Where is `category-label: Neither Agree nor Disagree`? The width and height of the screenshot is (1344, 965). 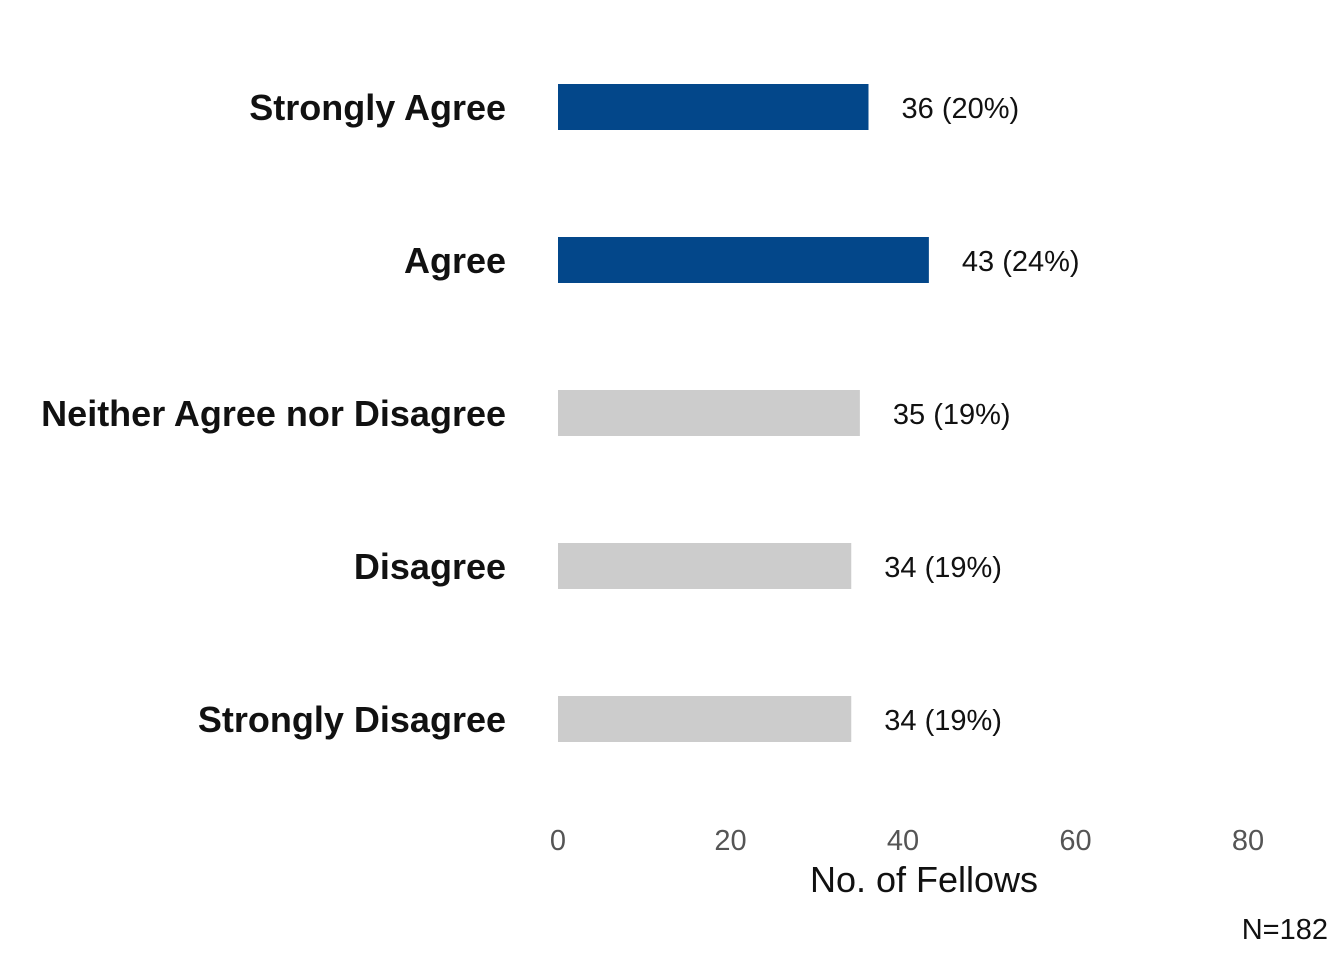 category-label: Neither Agree nor Disagree is located at coordinates (273, 413).